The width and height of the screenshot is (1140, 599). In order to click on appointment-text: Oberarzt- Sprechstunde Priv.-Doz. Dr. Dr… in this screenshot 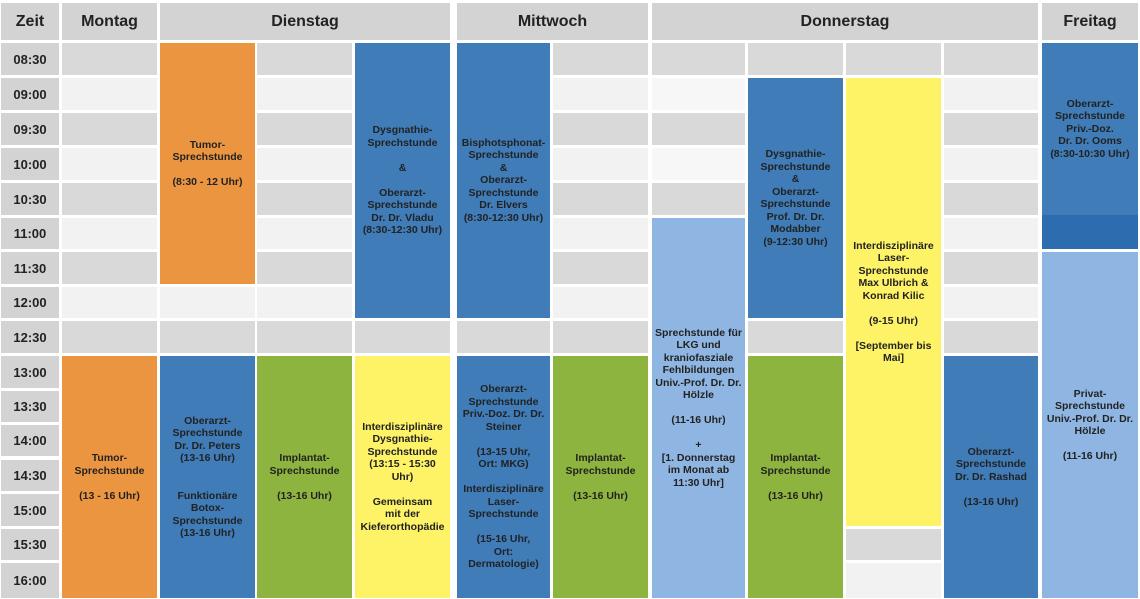, I will do `click(503, 477)`.